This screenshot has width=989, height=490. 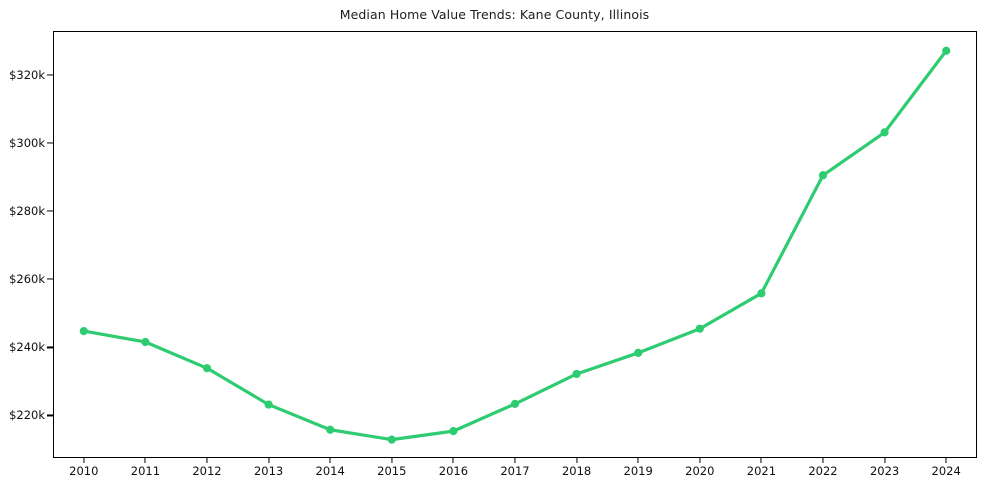 What do you see at coordinates (884, 471) in the screenshot?
I see `x-axis-tick-label: 2023` at bounding box center [884, 471].